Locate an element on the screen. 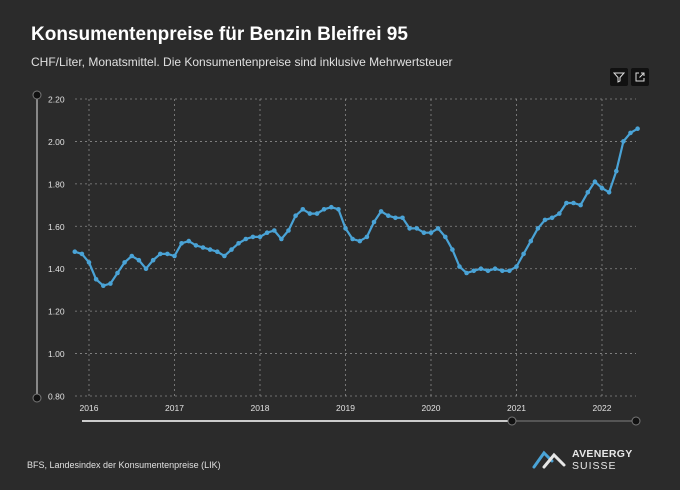  x-range-handle-right is located at coordinates (636, 421).